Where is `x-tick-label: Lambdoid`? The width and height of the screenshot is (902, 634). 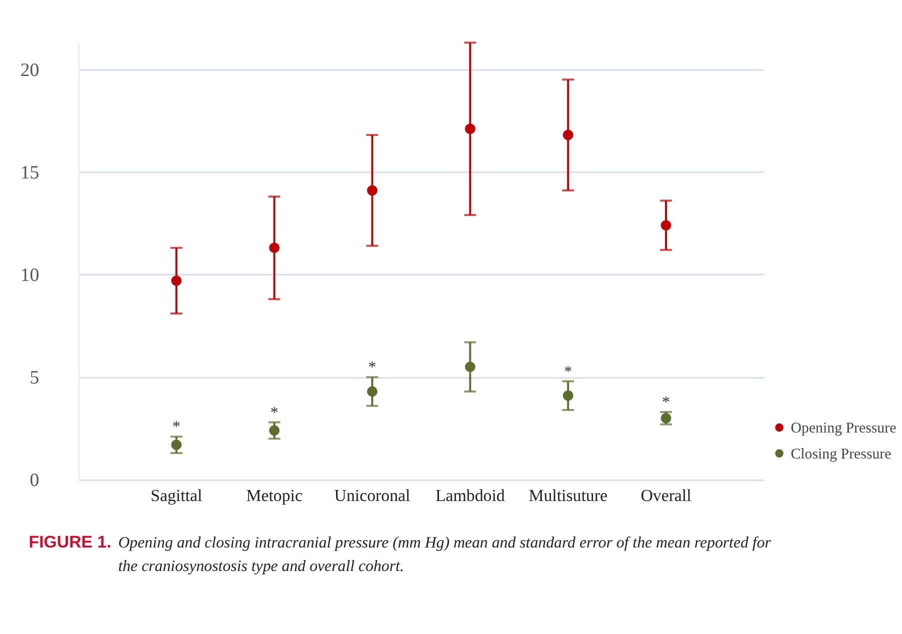
x-tick-label: Lambdoid is located at coordinates (470, 496).